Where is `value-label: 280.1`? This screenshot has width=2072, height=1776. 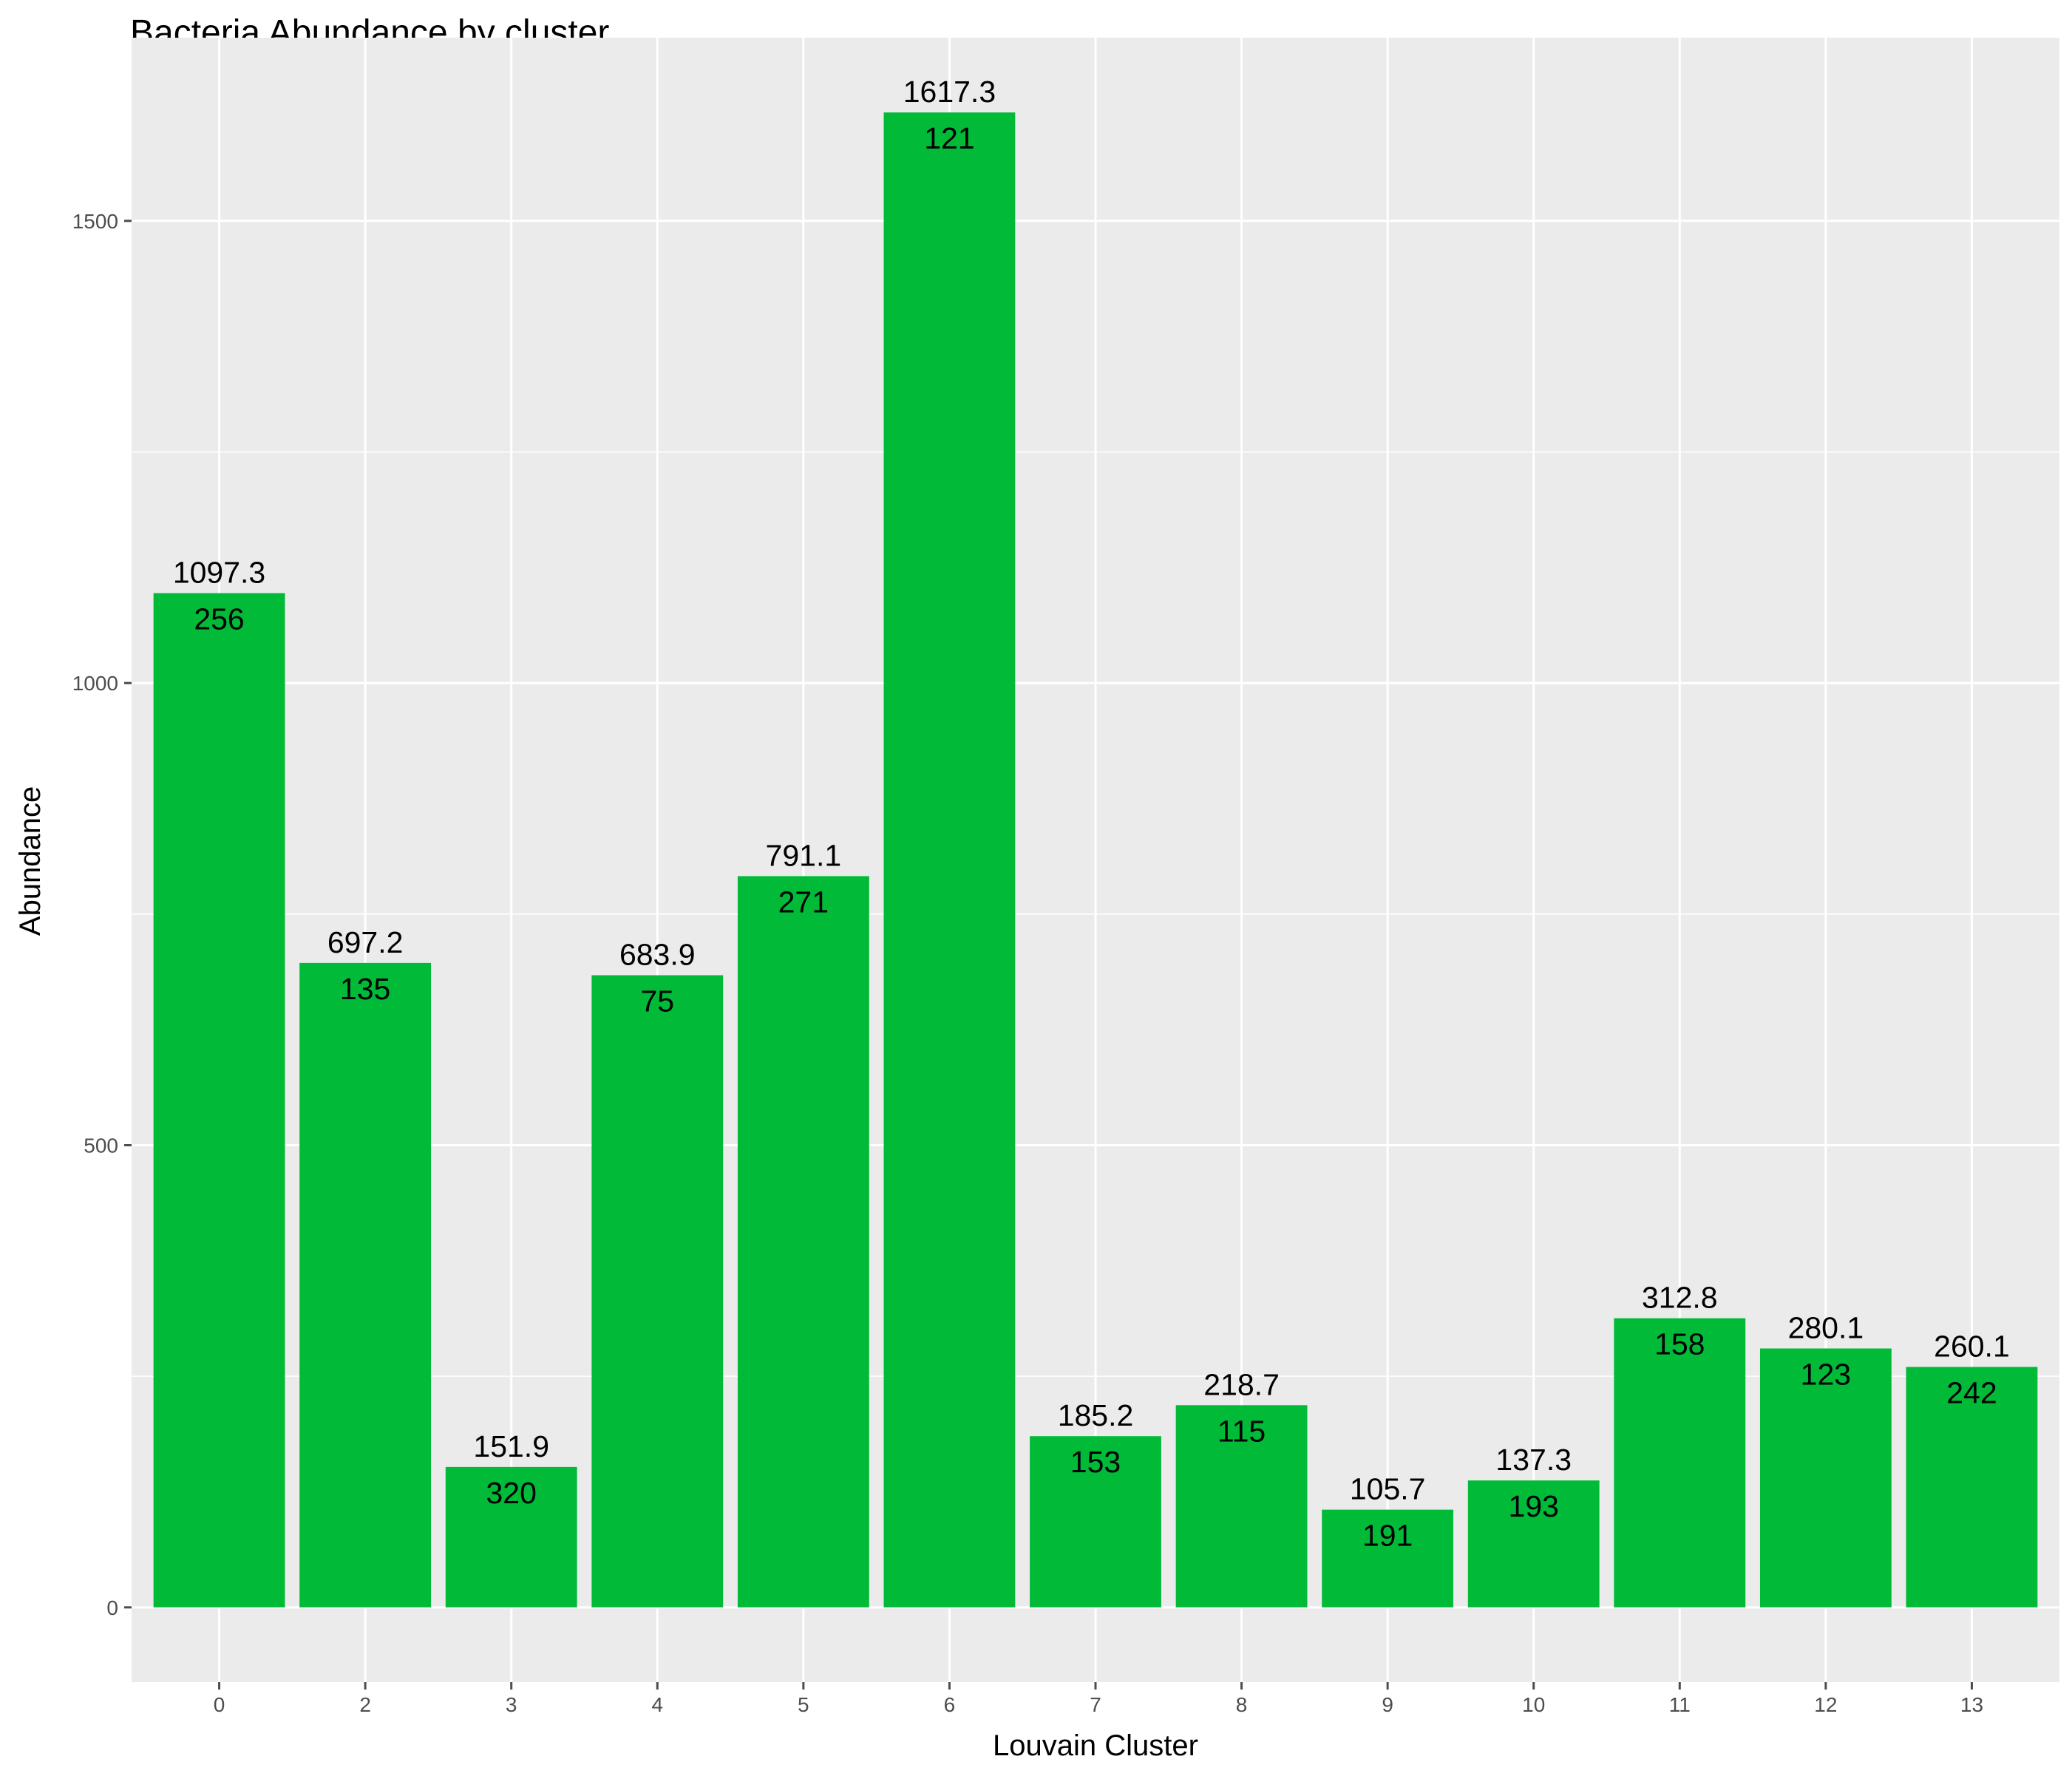
value-label: 280.1 is located at coordinates (1826, 1328).